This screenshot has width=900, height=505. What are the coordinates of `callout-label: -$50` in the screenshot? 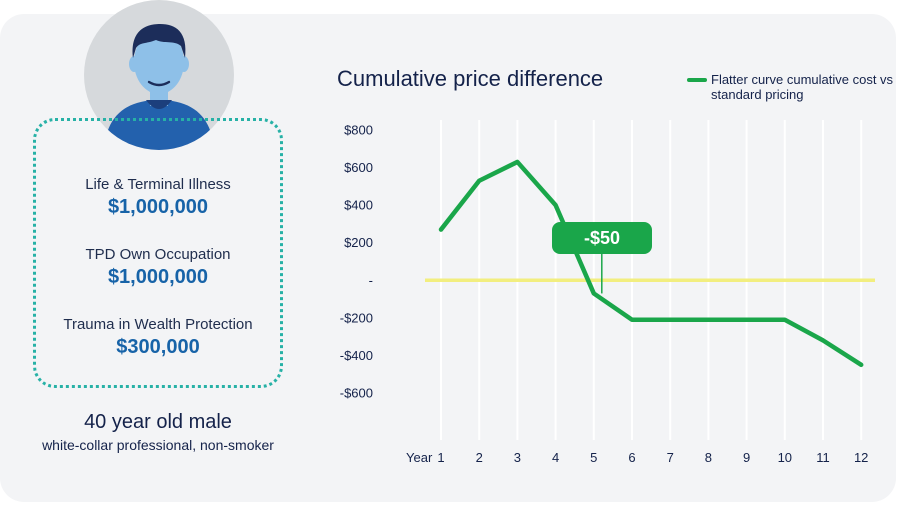 It's located at (602, 238).